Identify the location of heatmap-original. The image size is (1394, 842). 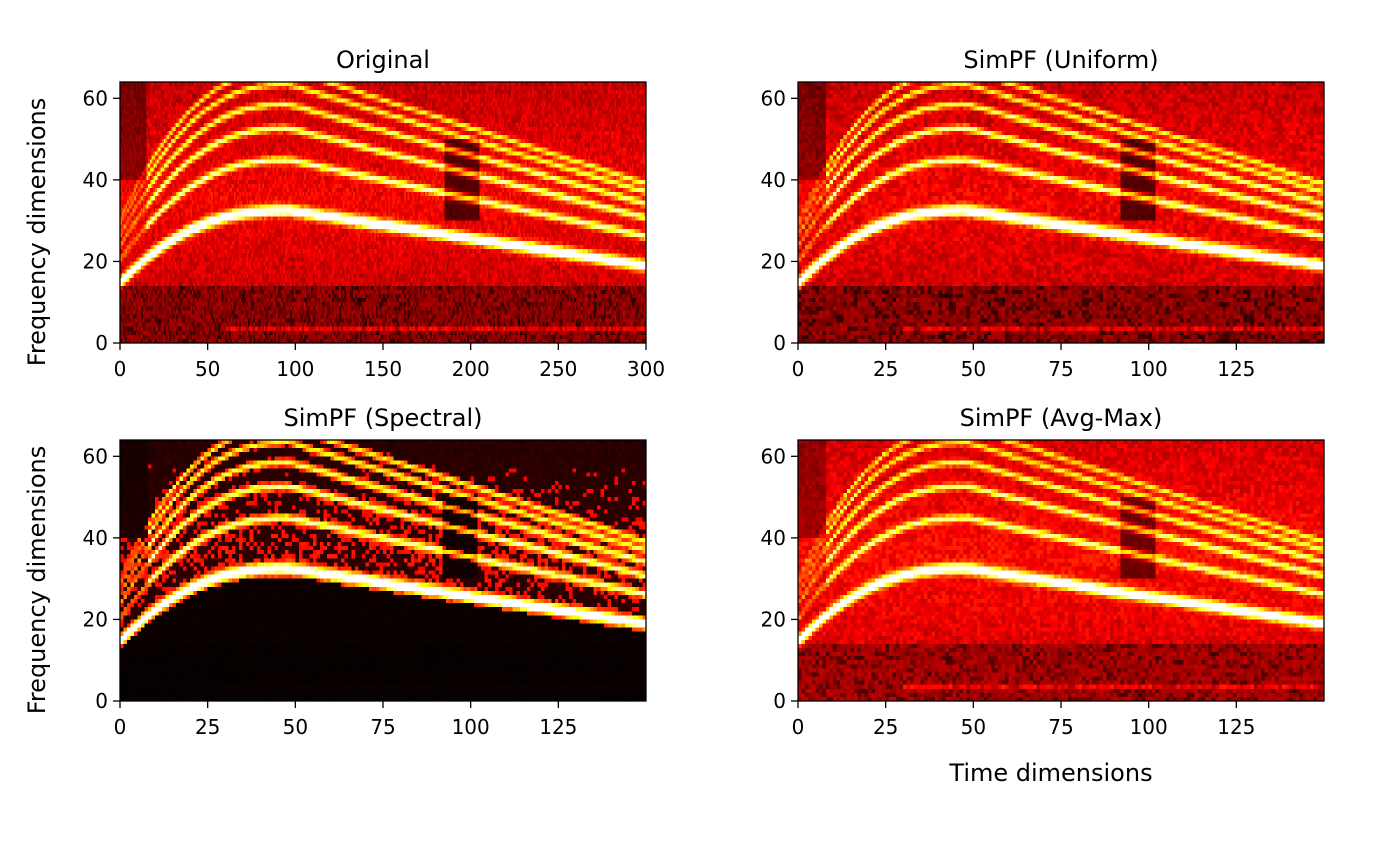
(383, 212).